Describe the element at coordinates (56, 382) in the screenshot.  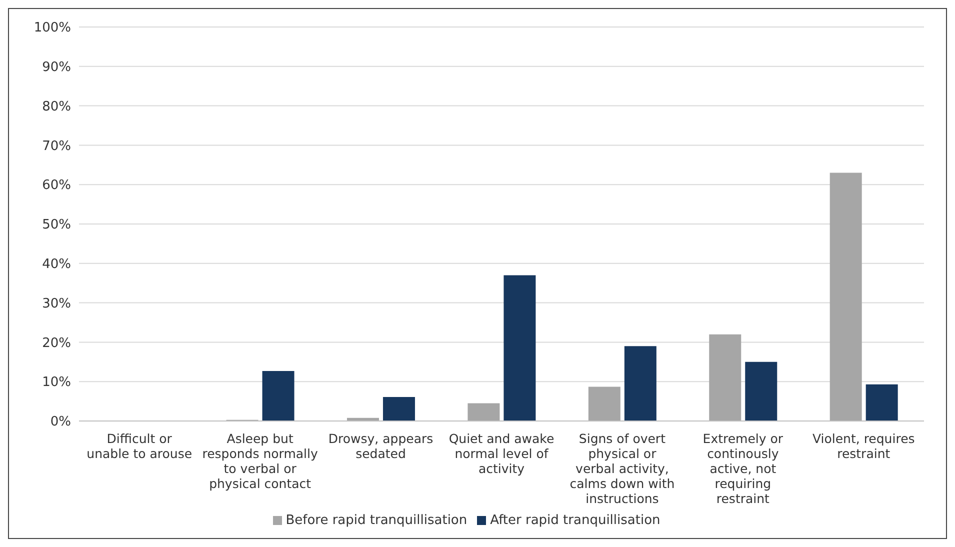
I see `y-tick-label: 10%` at that location.